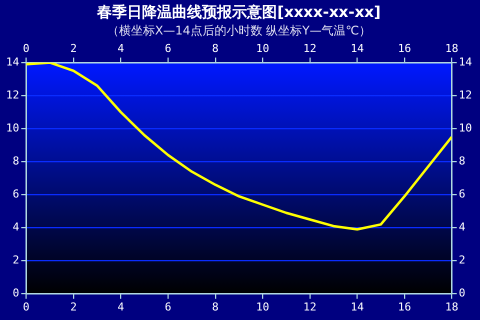 Image resolution: width=480 pixels, height=320 pixels. I want to click on x2-tick-label: 12, so click(310, 48).